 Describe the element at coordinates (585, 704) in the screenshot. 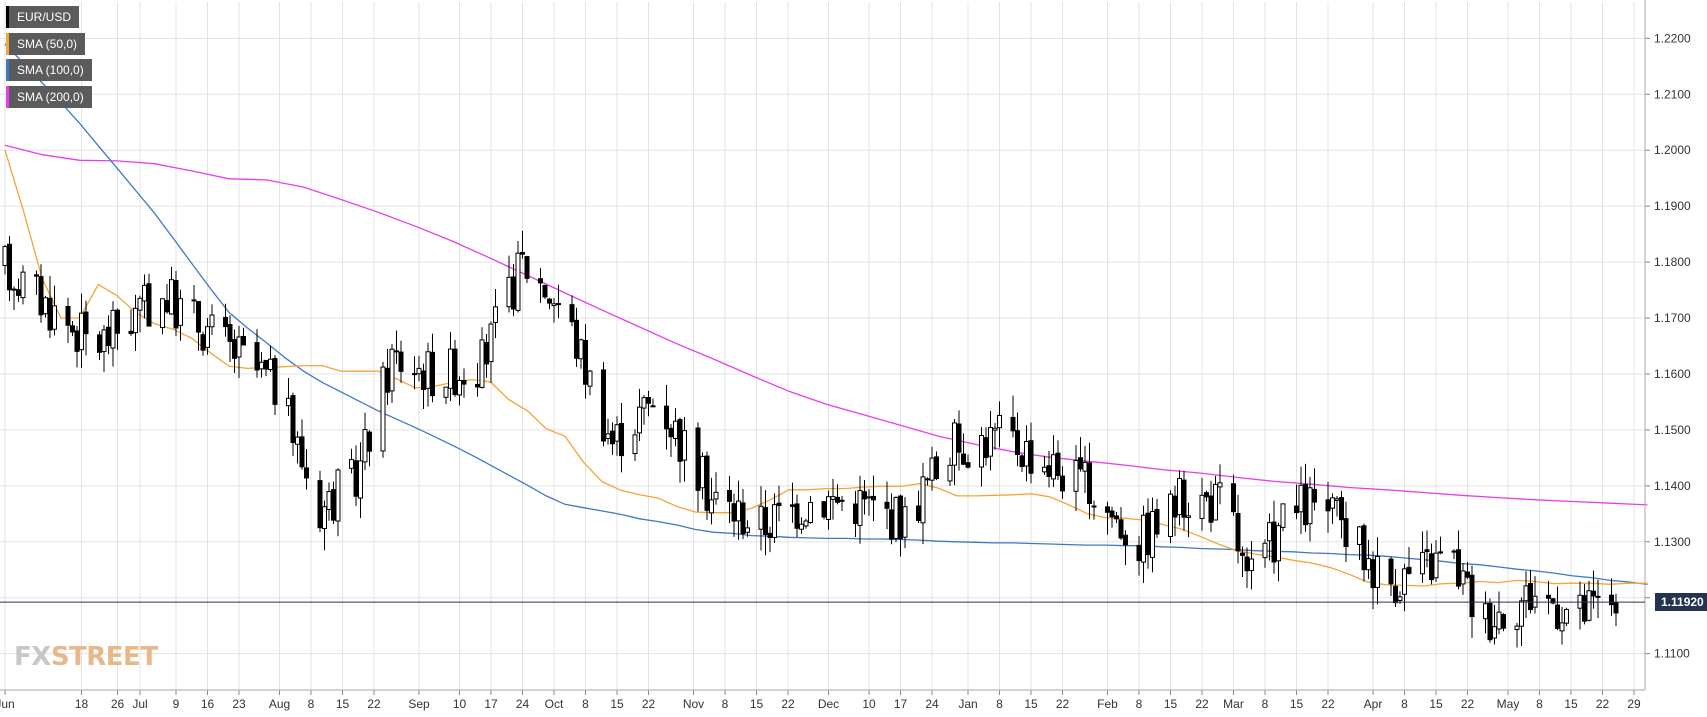

I see `x-tick-label: 8` at that location.